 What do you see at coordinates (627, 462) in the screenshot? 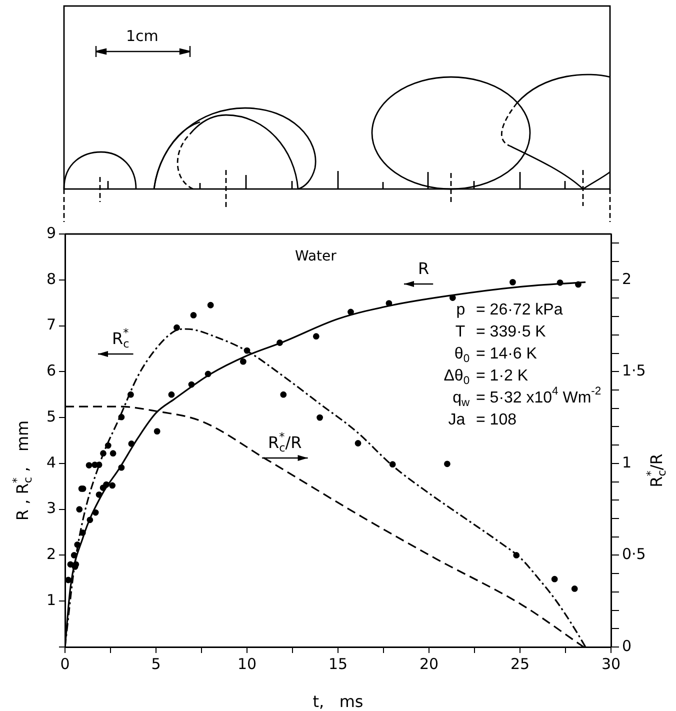
I see `y2-tick-label: 1` at bounding box center [627, 462].